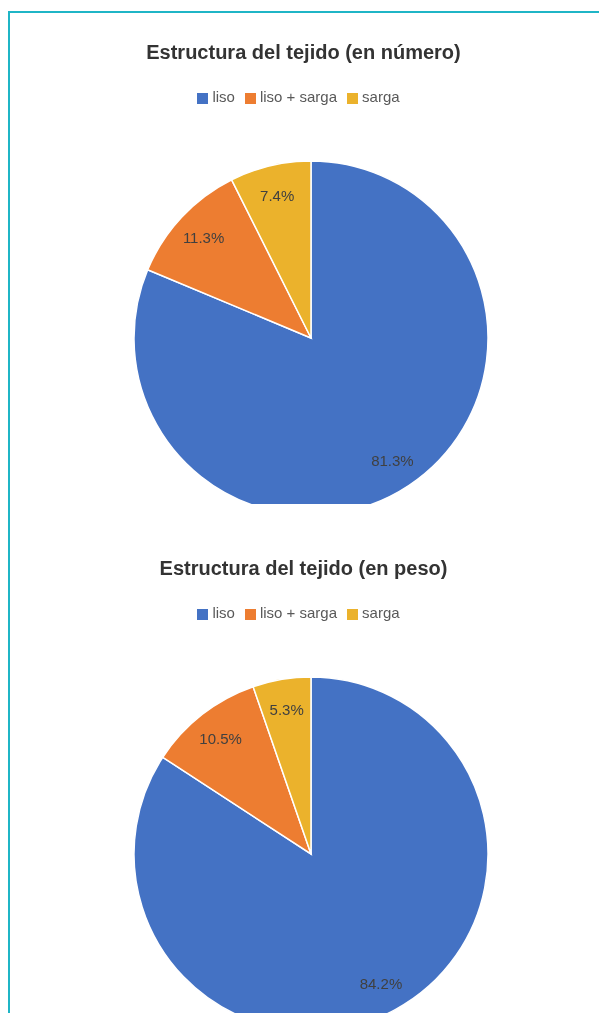  Describe the element at coordinates (303, 568) in the screenshot. I see `chart-title: Estructura del tejido (en peso)` at that location.